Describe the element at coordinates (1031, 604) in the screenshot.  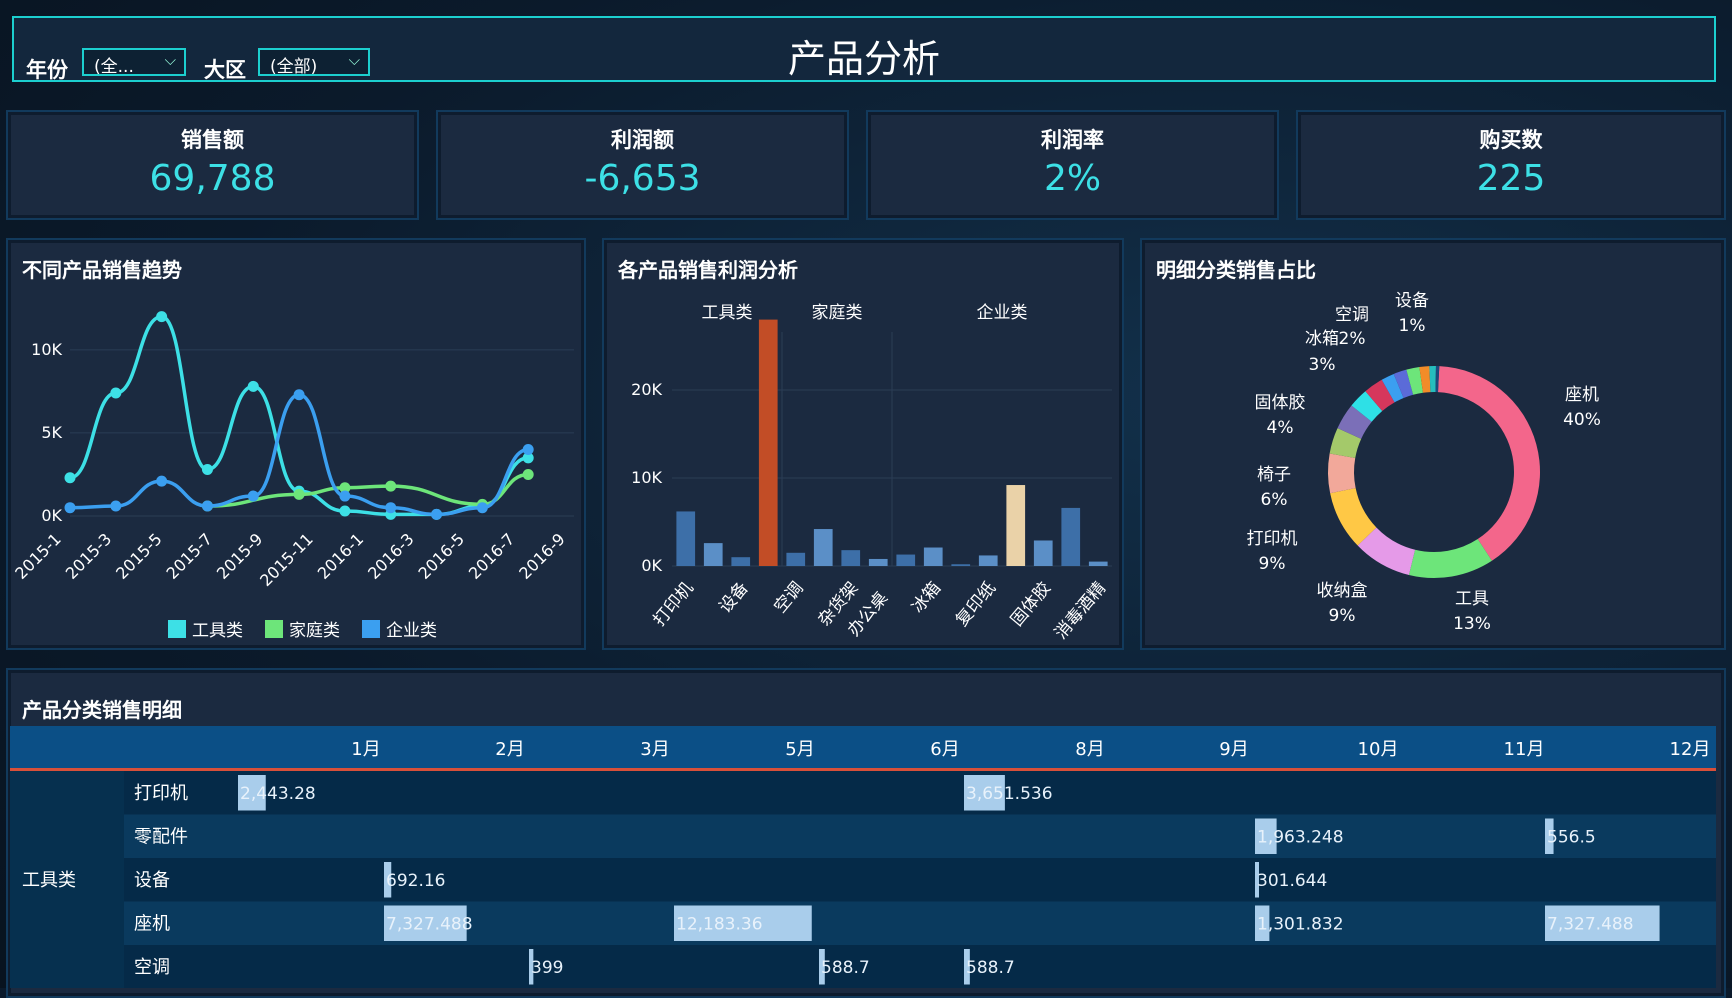
I see `x-tick-label: 固体胶` at that location.